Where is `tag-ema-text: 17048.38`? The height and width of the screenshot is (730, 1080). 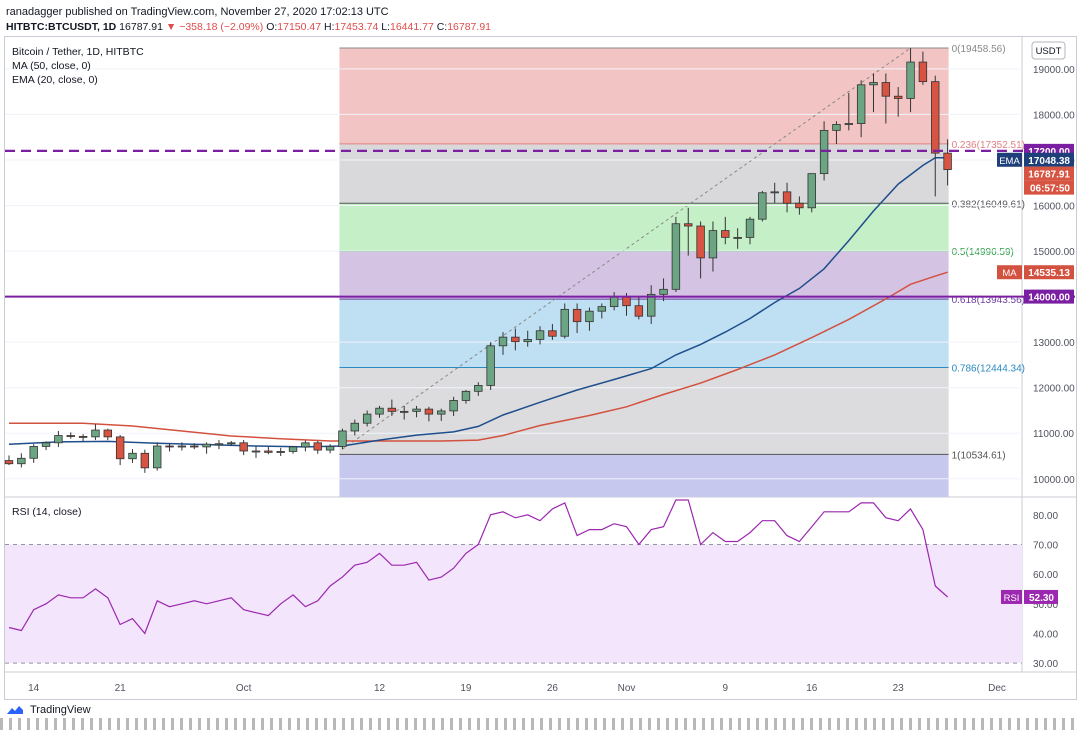 tag-ema-text: 17048.38 is located at coordinates (1049, 161).